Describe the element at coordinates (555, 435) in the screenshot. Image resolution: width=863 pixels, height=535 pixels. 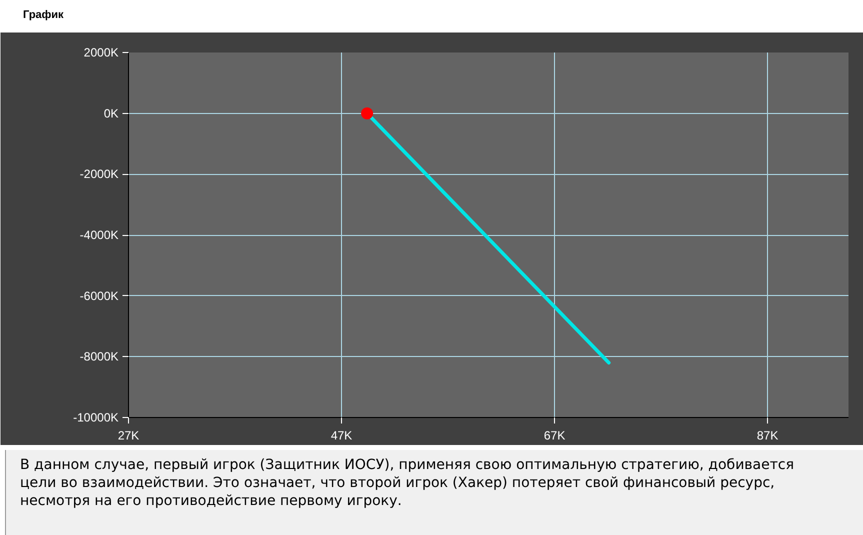
I see `x-tick-label: 67K` at that location.